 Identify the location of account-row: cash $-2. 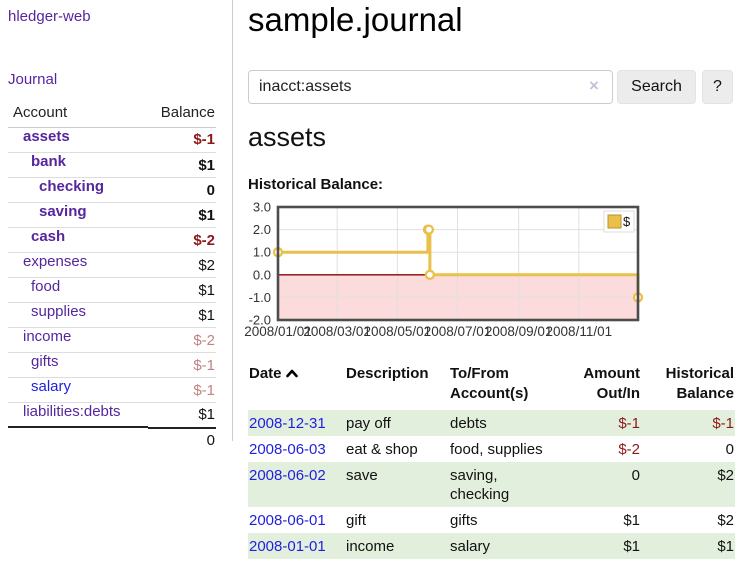
(112, 240).